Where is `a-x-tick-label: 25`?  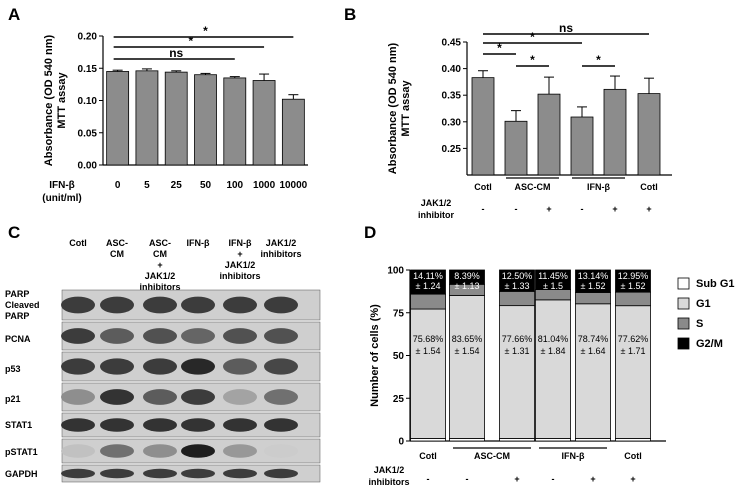
a-x-tick-label: 25 is located at coordinates (177, 185).